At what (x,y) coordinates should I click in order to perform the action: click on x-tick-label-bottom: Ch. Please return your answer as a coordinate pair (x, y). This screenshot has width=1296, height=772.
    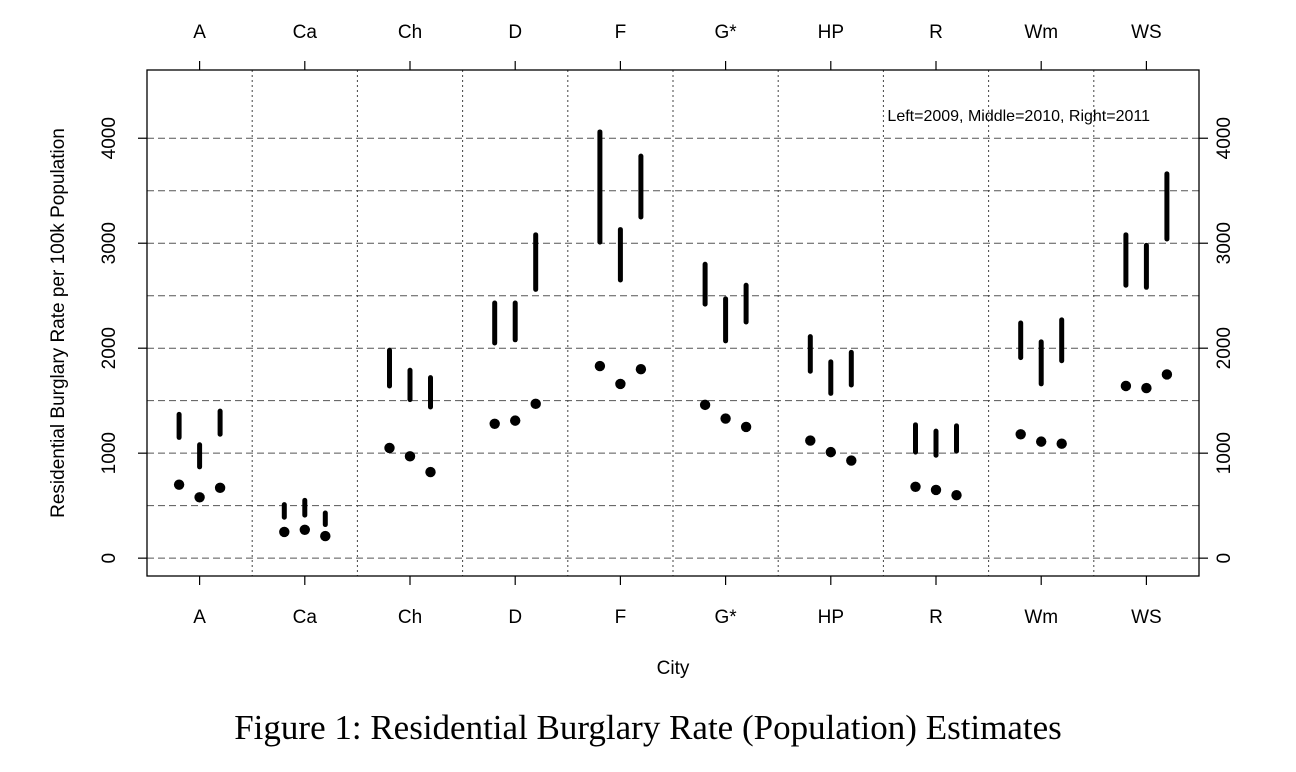
    Looking at the image, I should click on (410, 617).